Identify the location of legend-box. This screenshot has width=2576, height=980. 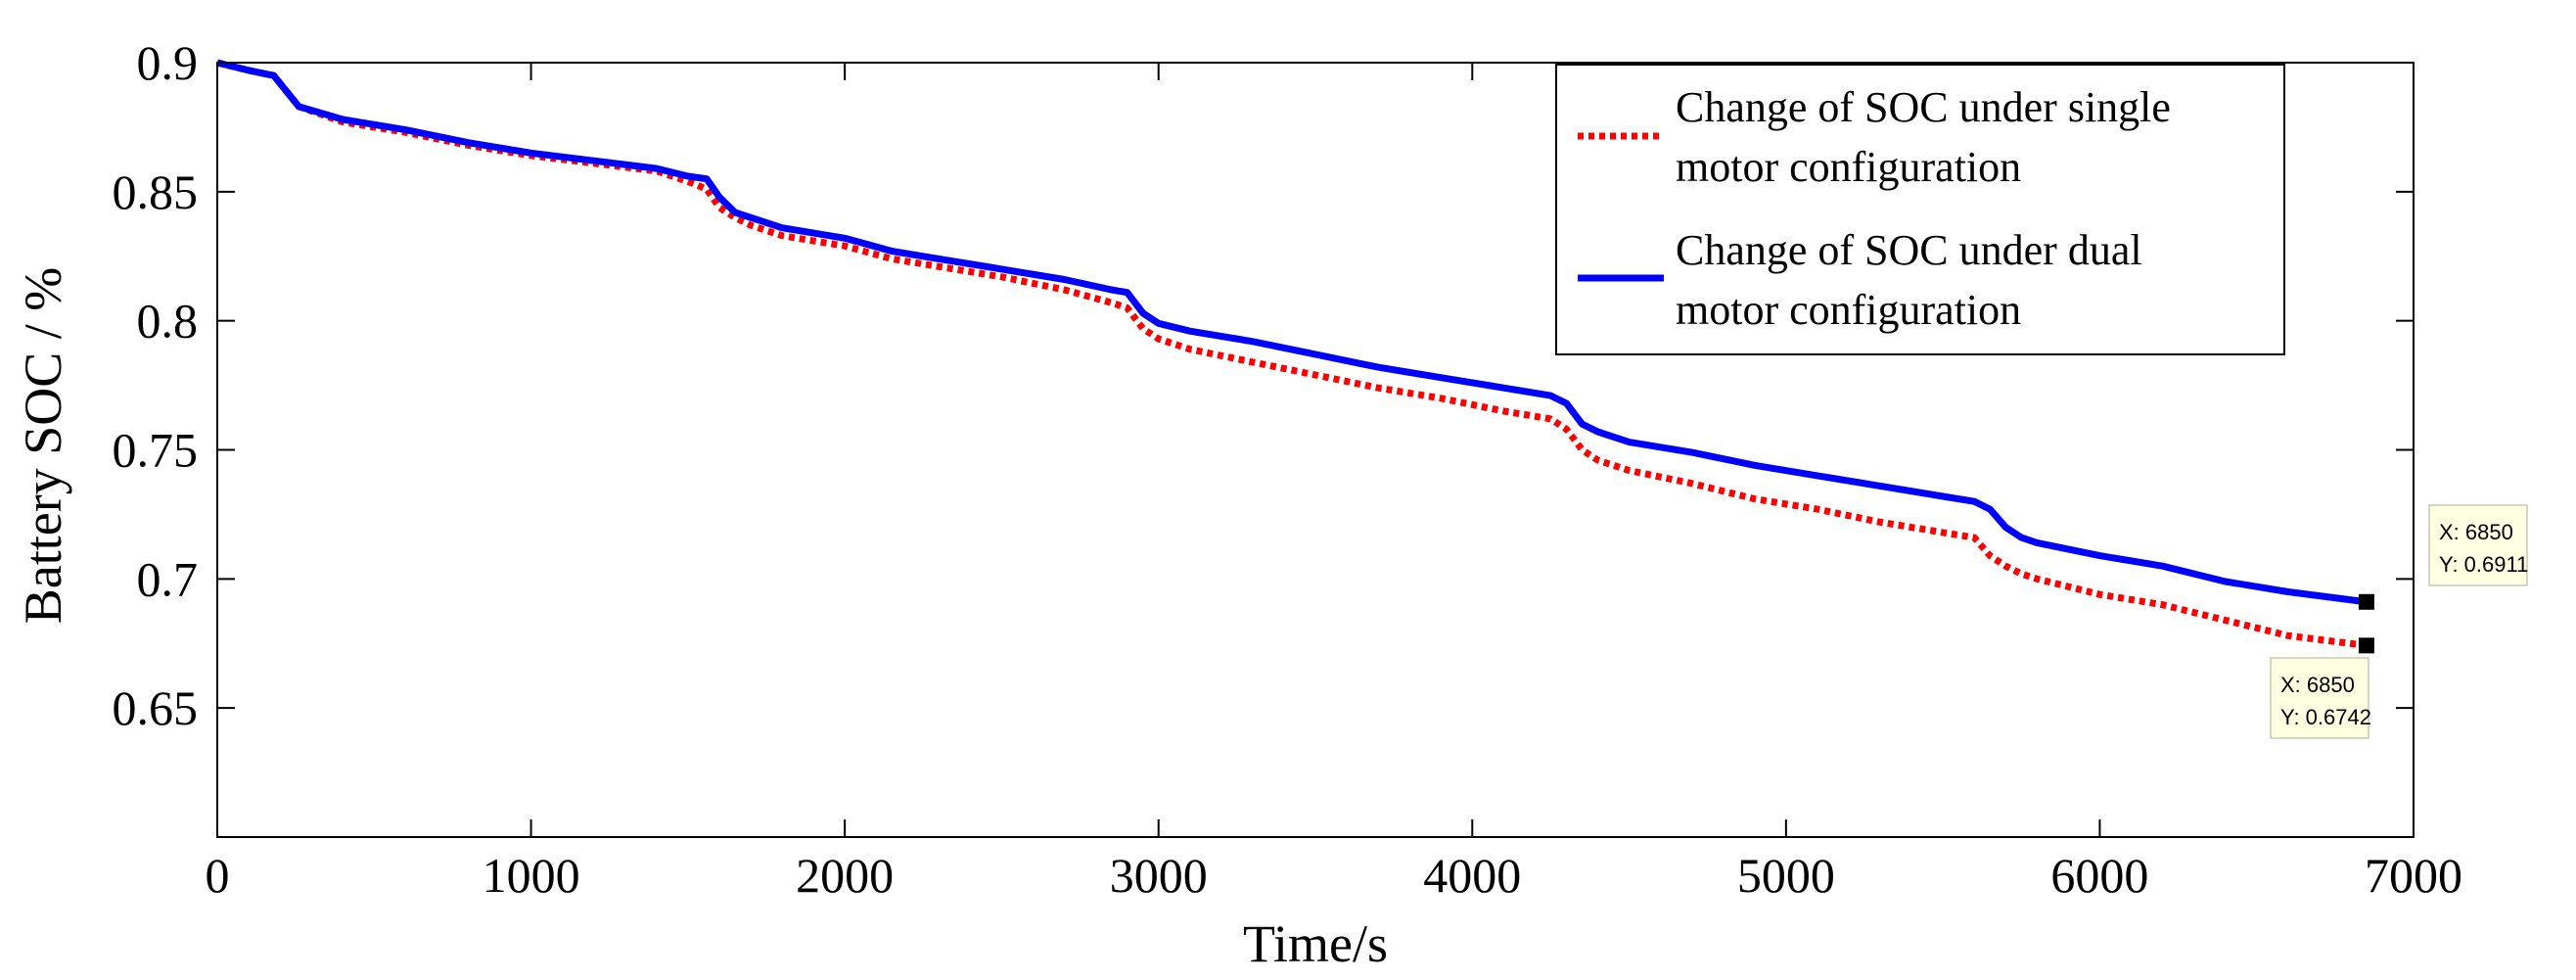
(1920, 209).